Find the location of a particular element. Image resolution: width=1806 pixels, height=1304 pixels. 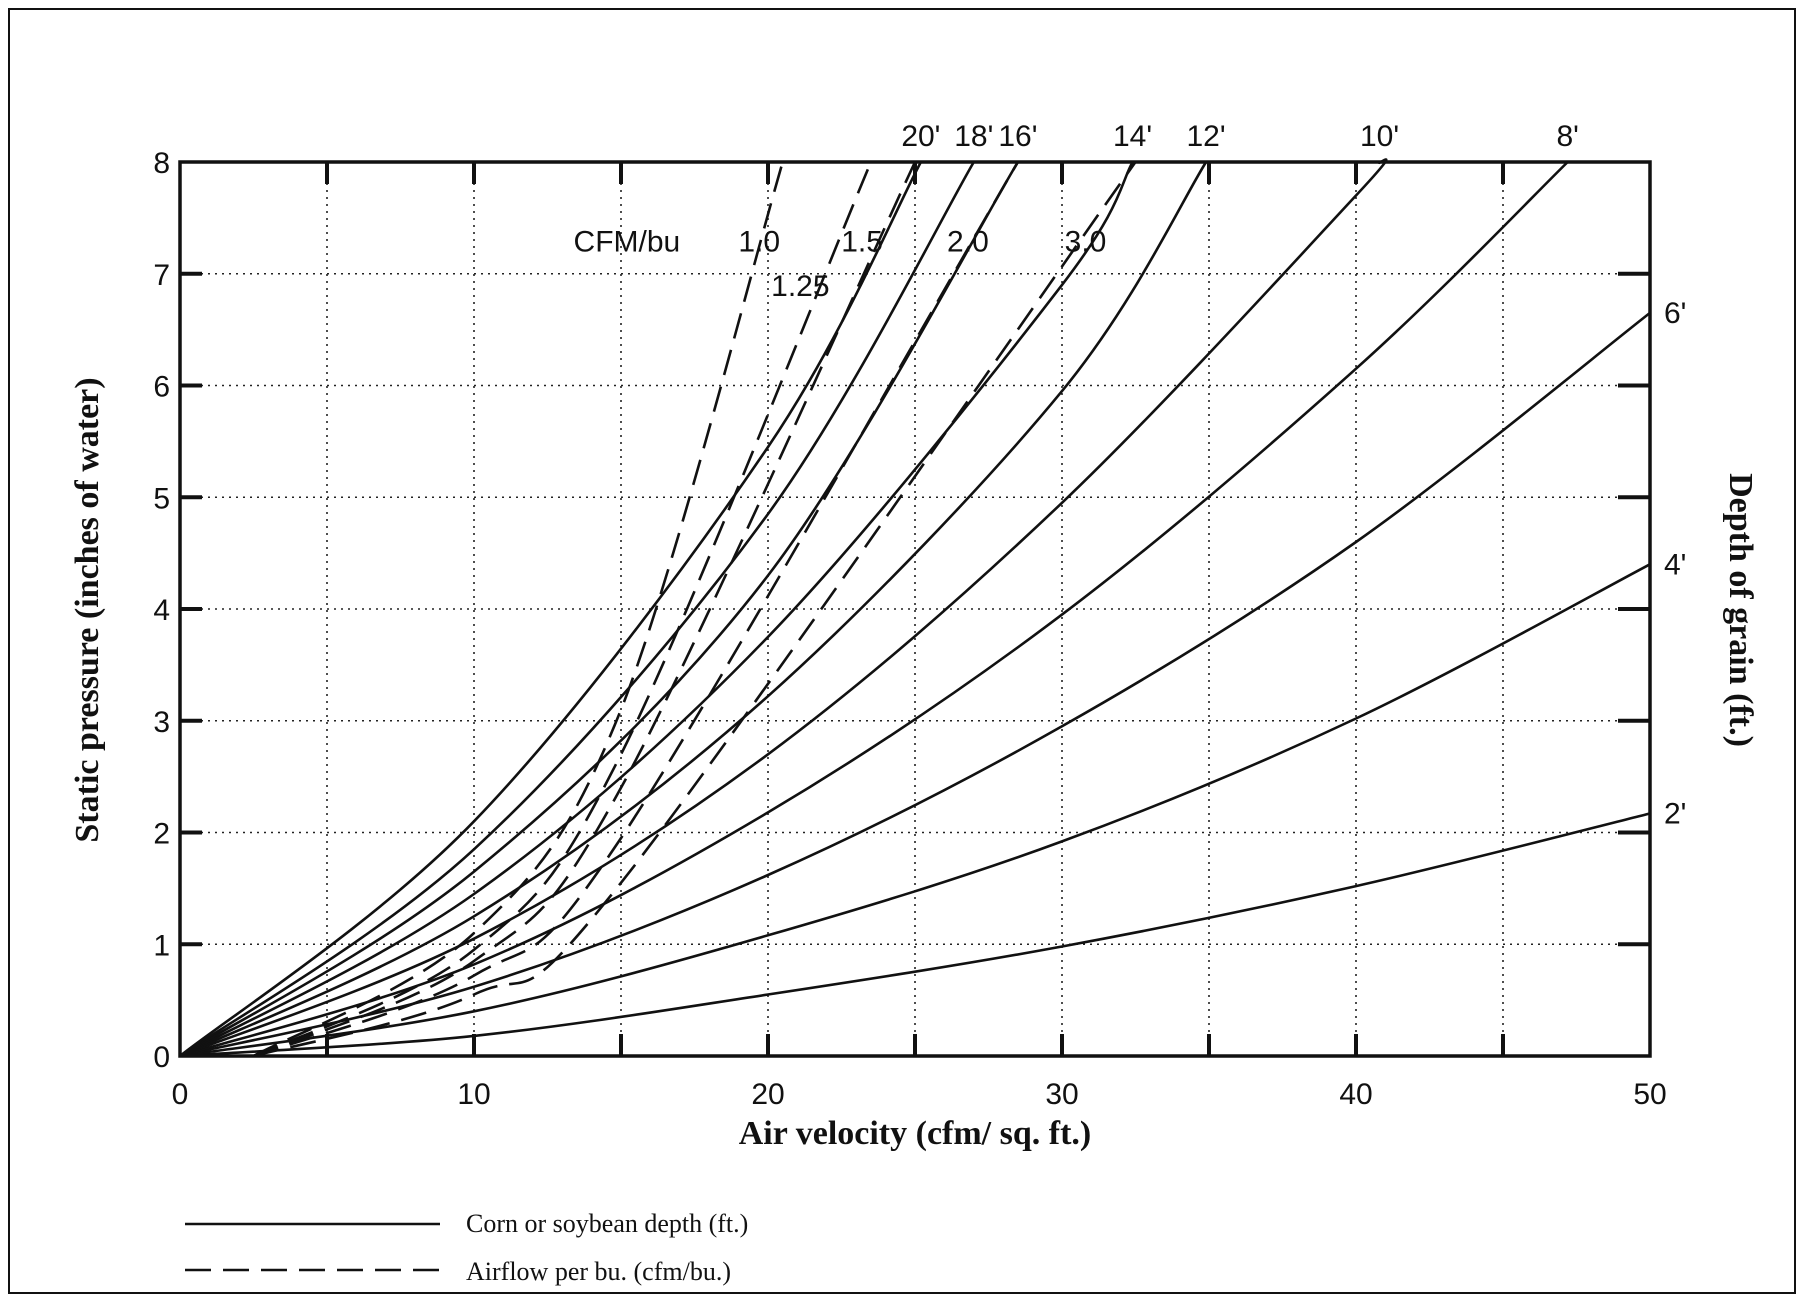

cfm-label: 1.25 is located at coordinates (800, 286).